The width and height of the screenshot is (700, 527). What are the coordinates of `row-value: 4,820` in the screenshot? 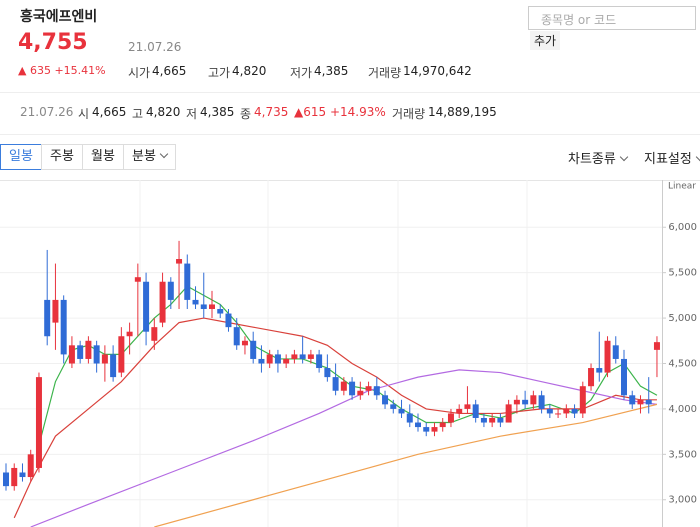 It's located at (163, 112).